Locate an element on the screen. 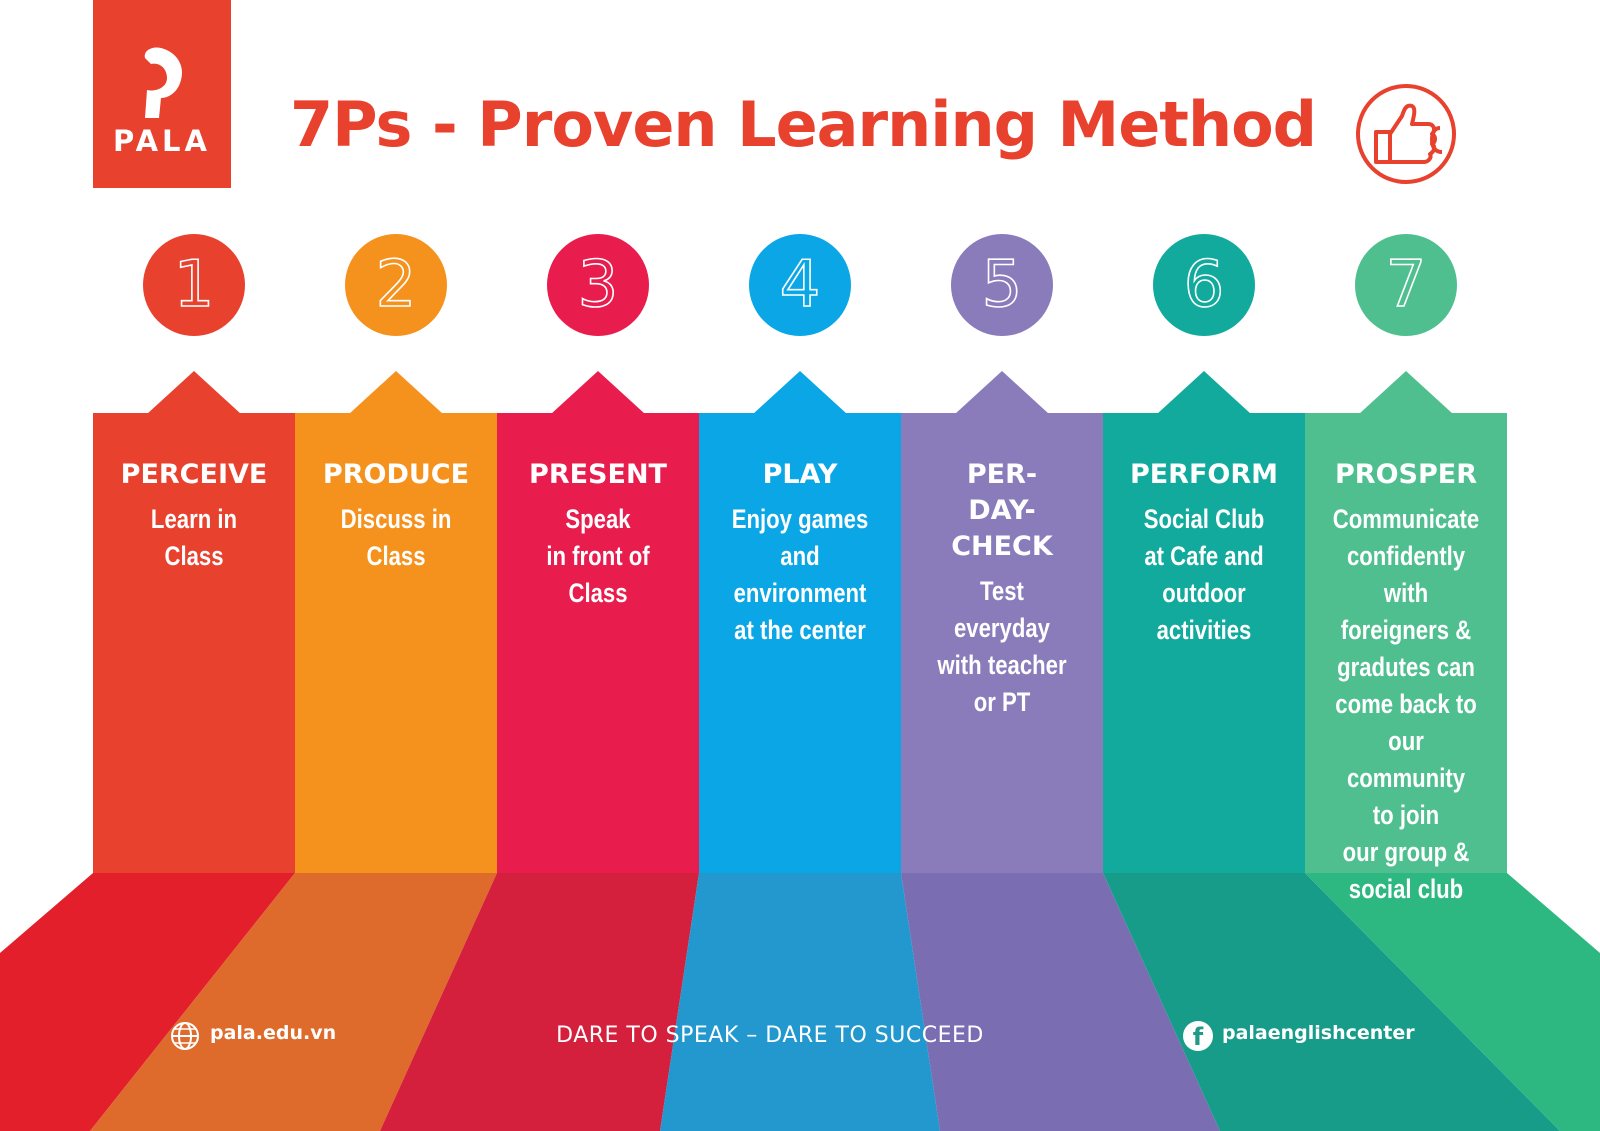  step-description-line: to join is located at coordinates (1406, 815).